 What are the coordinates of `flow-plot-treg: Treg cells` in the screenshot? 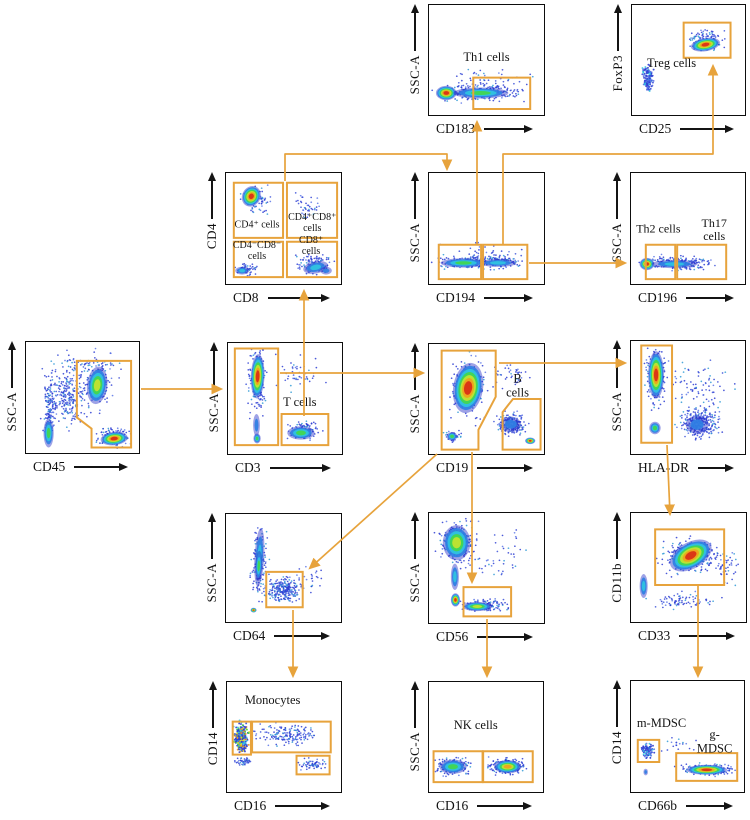 It's located at (688, 60).